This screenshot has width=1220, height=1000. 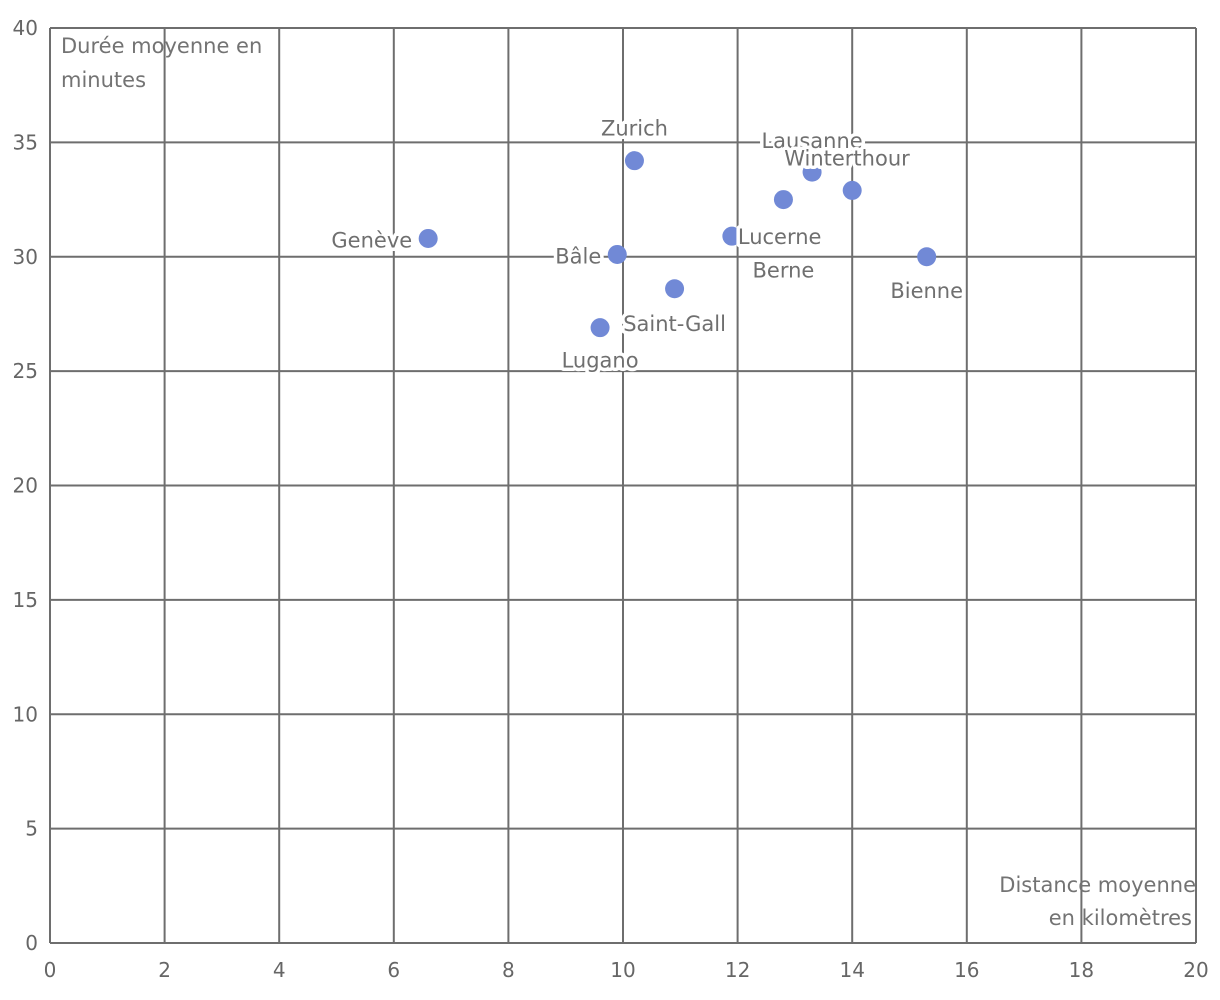 I want to click on x-tick-label: 6, so click(x=393, y=970).